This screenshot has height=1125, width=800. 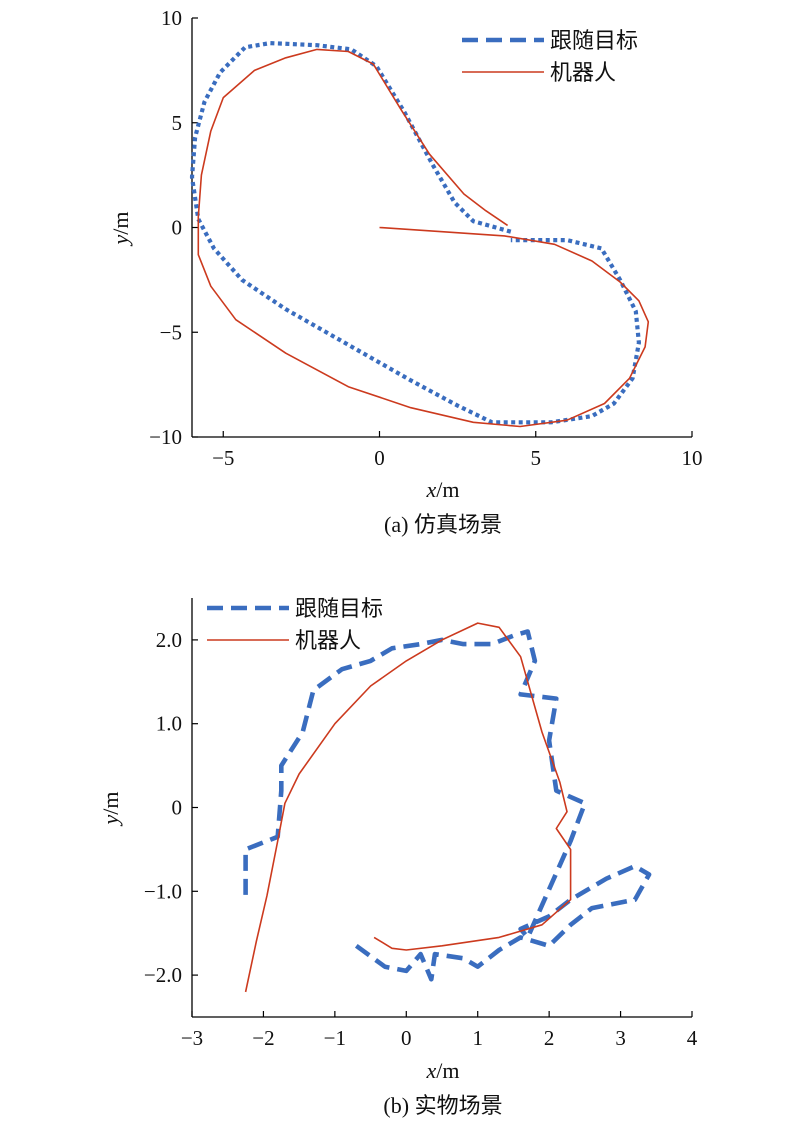 What do you see at coordinates (379, 458) in the screenshot?
I see `chart-a-x-tick-label: 0` at bounding box center [379, 458].